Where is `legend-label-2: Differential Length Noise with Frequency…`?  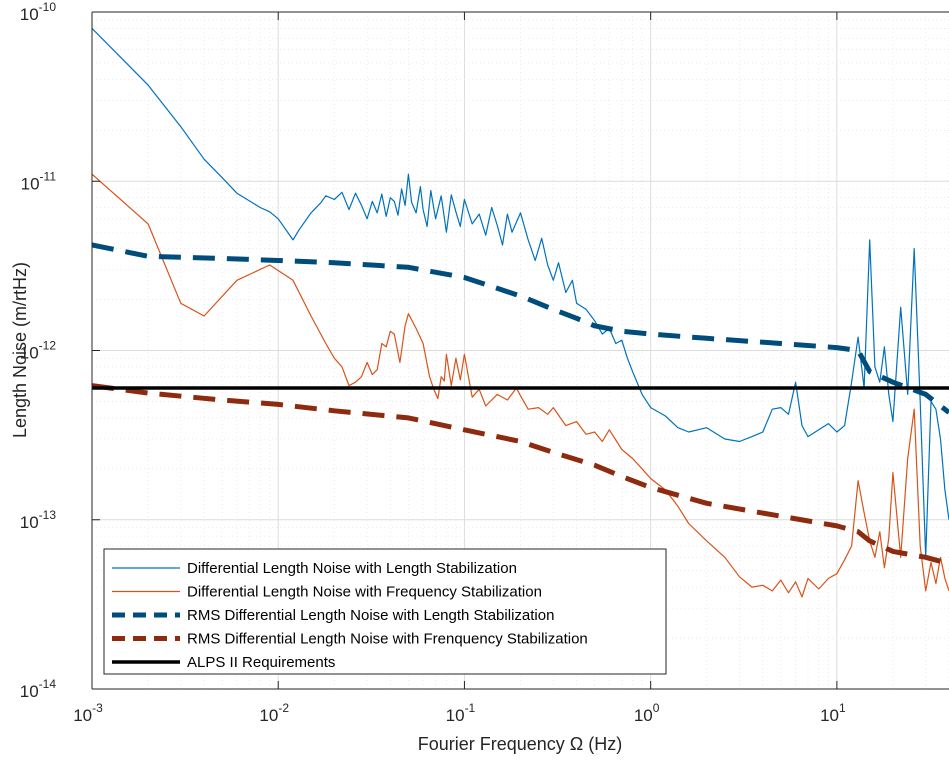
legend-label-2: Differential Length Noise with Frequency… is located at coordinates (364, 592).